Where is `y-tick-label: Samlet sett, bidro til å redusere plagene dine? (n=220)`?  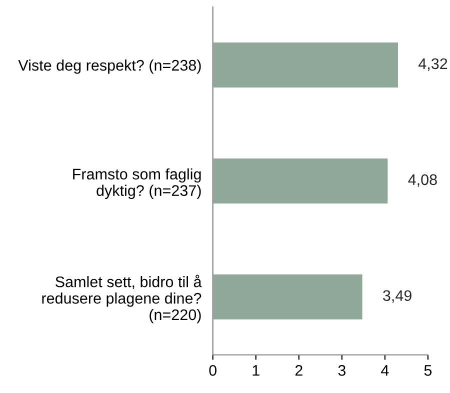
y-tick-label: Samlet sett, bidro til å redusere plagene dine? (n=220) is located at coordinates (122, 299).